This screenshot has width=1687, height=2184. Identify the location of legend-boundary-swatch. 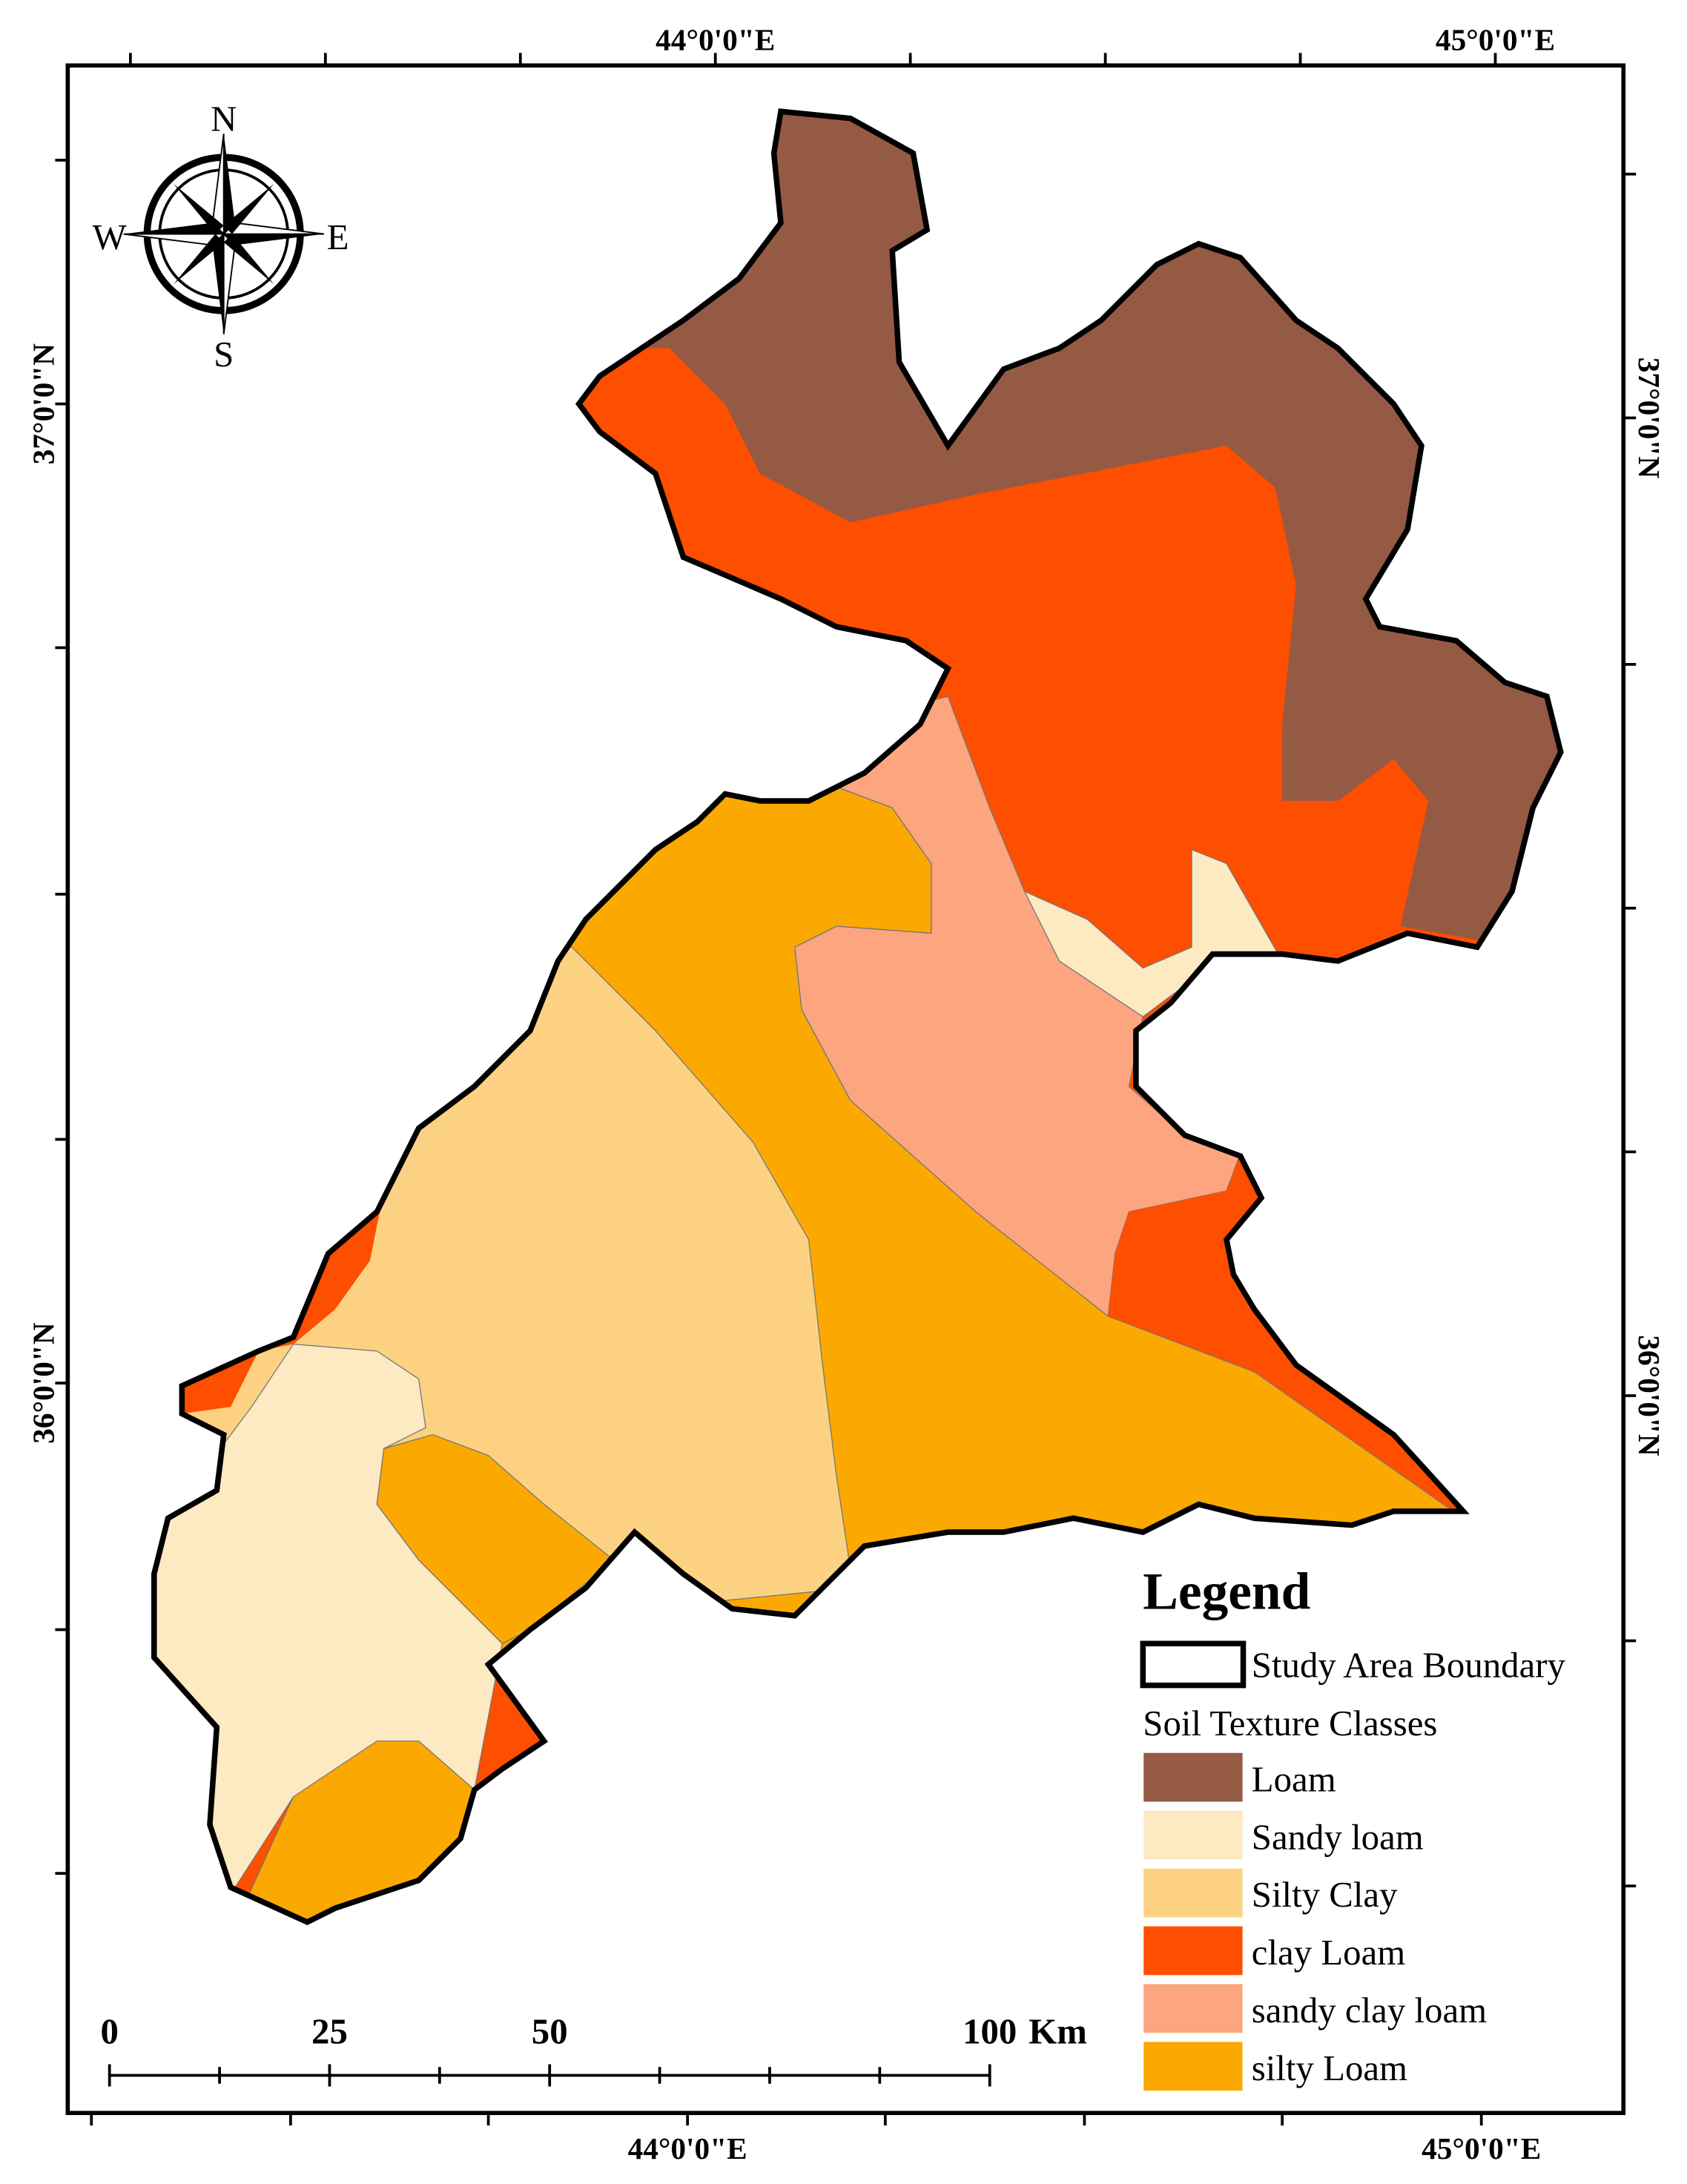
(1194, 1664).